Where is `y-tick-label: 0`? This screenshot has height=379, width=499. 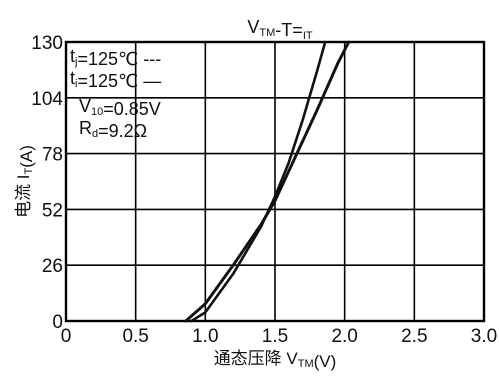 y-tick-label: 0 is located at coordinates (57, 322).